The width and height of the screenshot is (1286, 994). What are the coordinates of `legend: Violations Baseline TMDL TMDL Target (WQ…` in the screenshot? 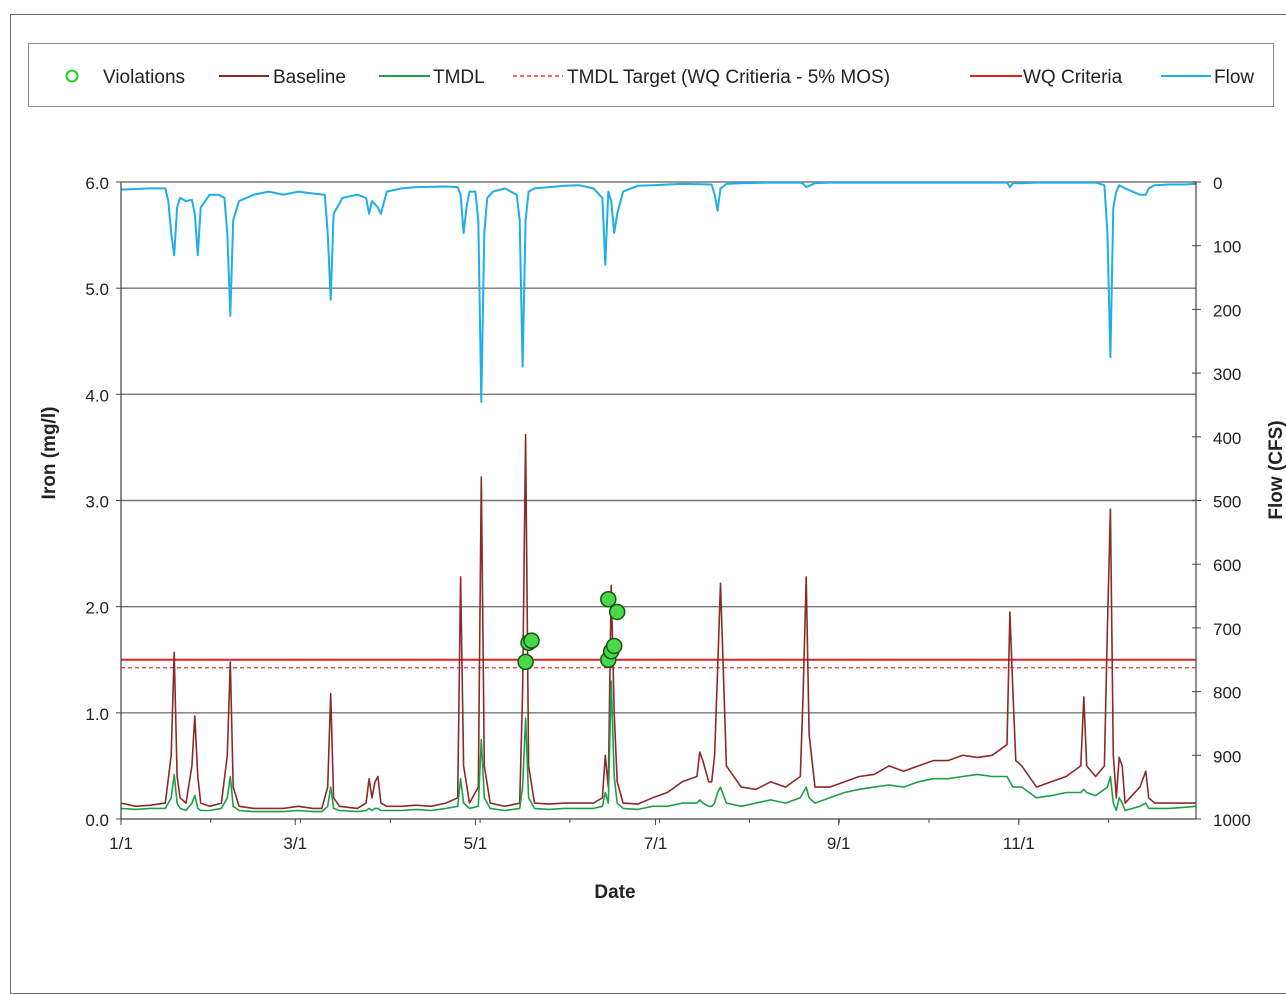 It's located at (659, 77).